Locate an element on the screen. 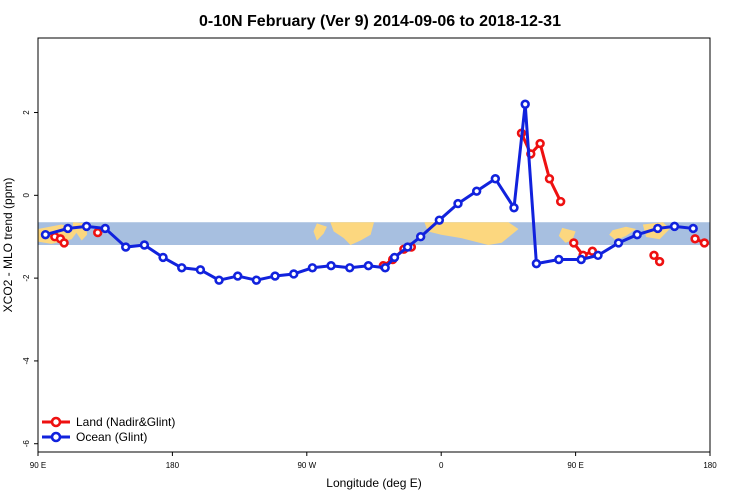  map-band-ocean is located at coordinates (374, 233).